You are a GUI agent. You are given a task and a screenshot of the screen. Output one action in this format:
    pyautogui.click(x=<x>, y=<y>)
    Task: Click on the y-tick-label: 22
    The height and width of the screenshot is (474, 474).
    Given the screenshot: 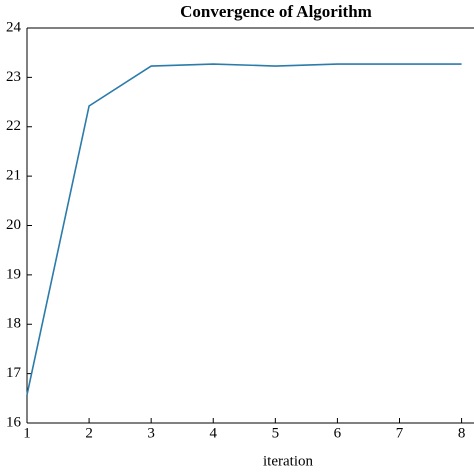 What is the action you would take?
    pyautogui.click(x=13, y=126)
    